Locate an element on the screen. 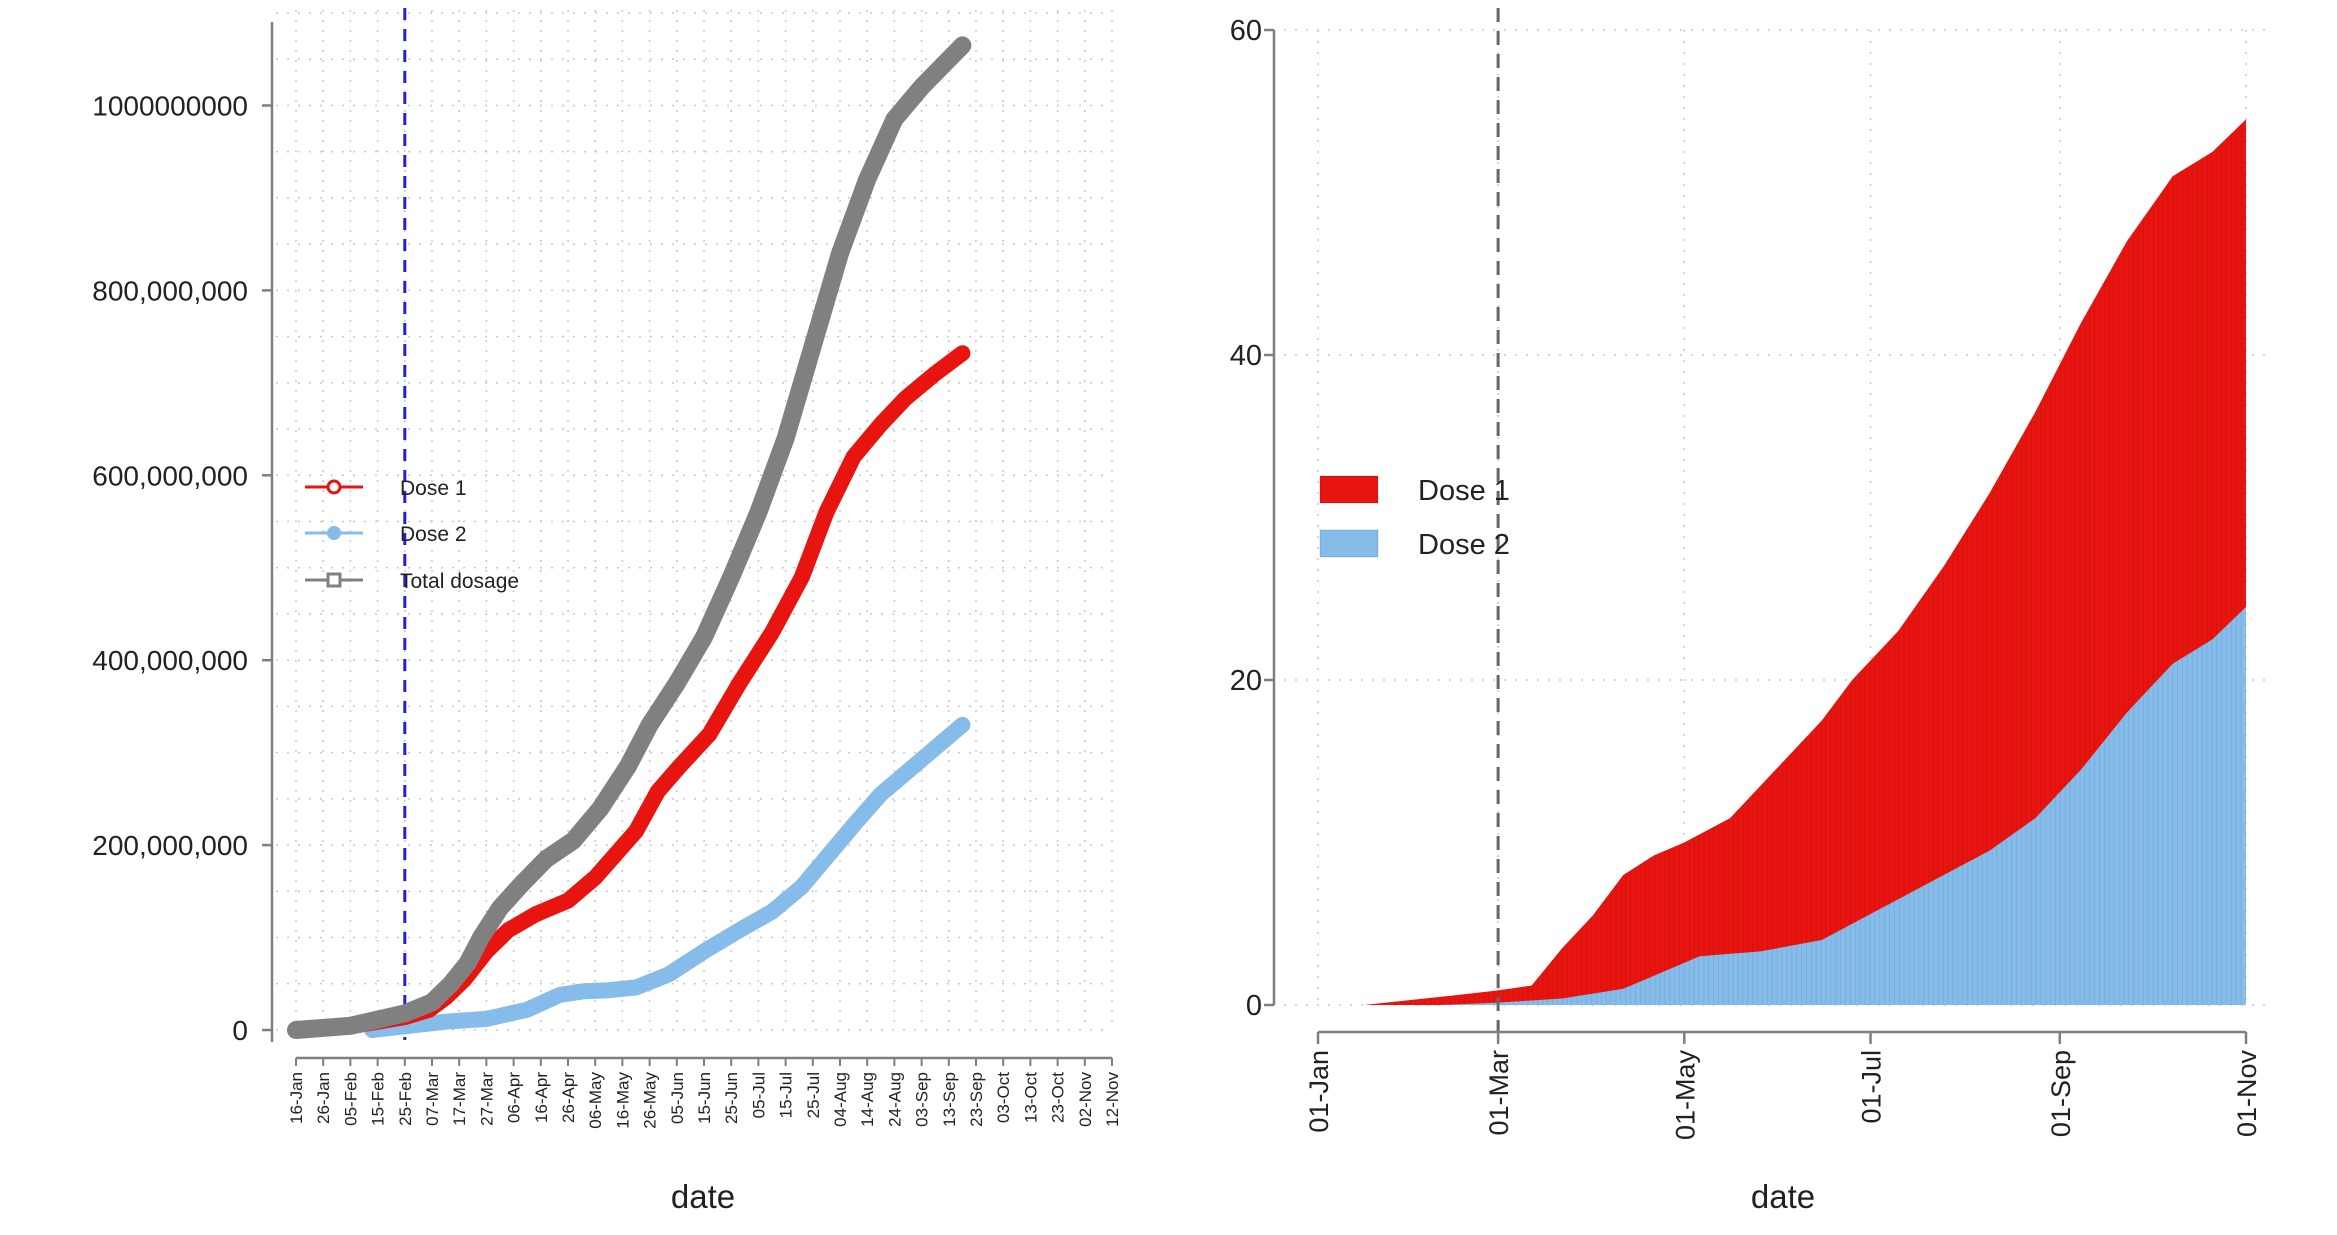 Image resolution: width=2337 pixels, height=1235 pixels. left-x-tick-label: 05-Feb is located at coordinates (350, 1099).